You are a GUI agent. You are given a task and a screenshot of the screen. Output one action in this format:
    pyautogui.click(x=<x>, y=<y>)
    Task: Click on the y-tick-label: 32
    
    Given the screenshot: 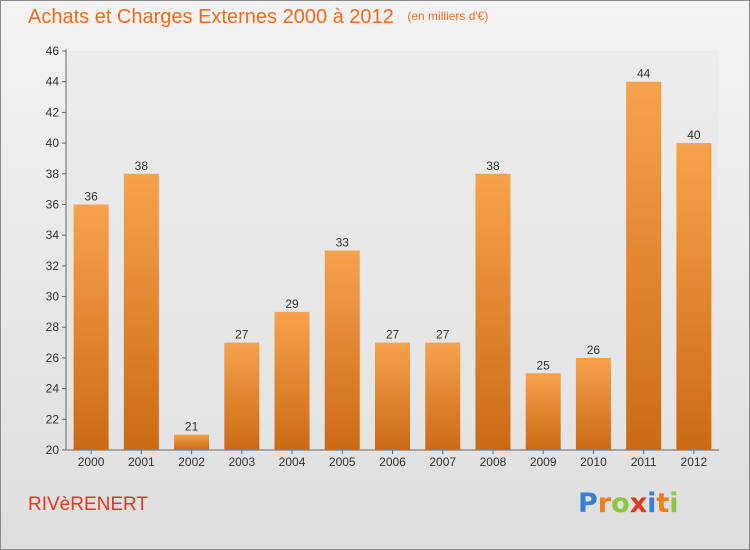 What is the action you would take?
    pyautogui.click(x=53, y=266)
    